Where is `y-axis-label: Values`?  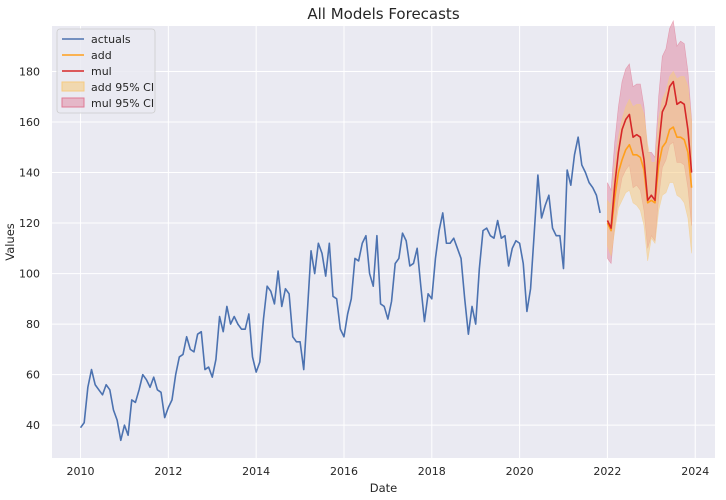
y-axis-label: Values is located at coordinates (10, 242).